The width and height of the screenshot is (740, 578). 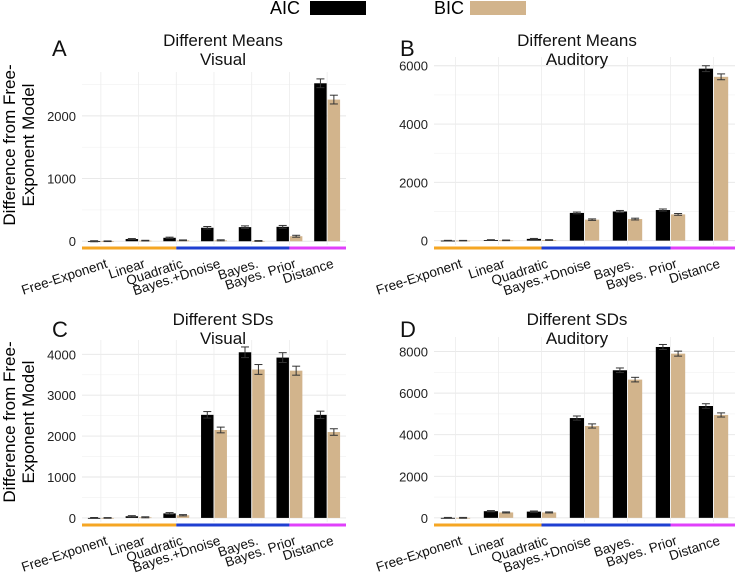 I want to click on y-tick-label: 1000, so click(x=61, y=477).